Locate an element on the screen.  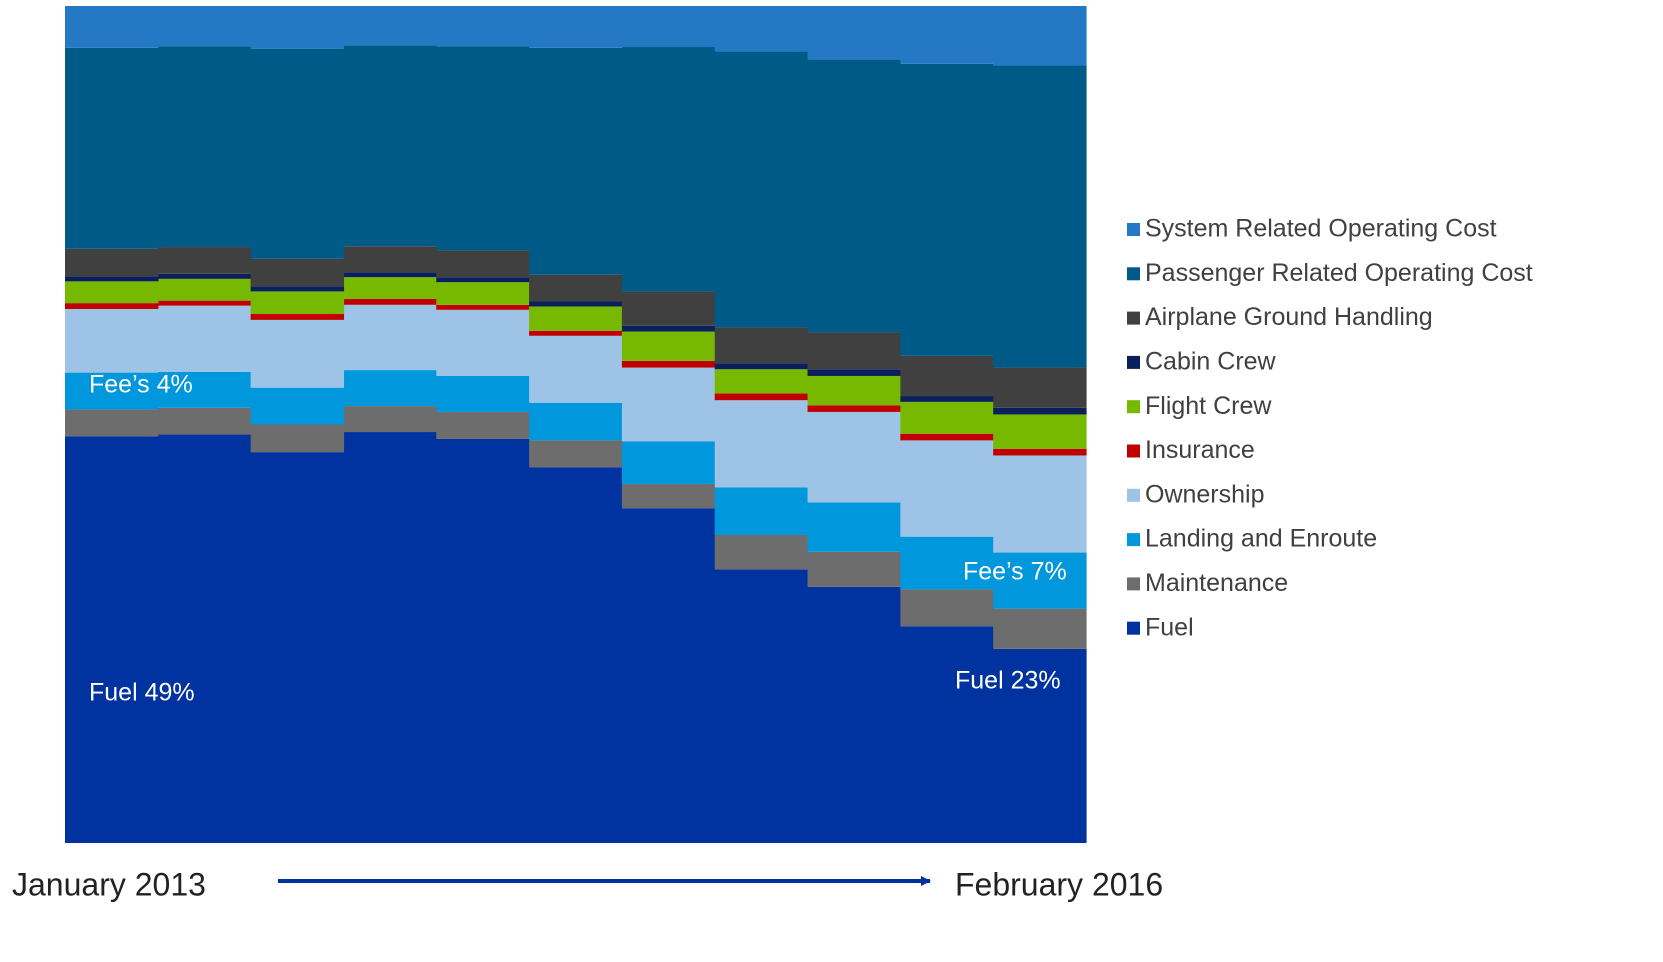
x-end-label: February 2016 is located at coordinates (1059, 884).